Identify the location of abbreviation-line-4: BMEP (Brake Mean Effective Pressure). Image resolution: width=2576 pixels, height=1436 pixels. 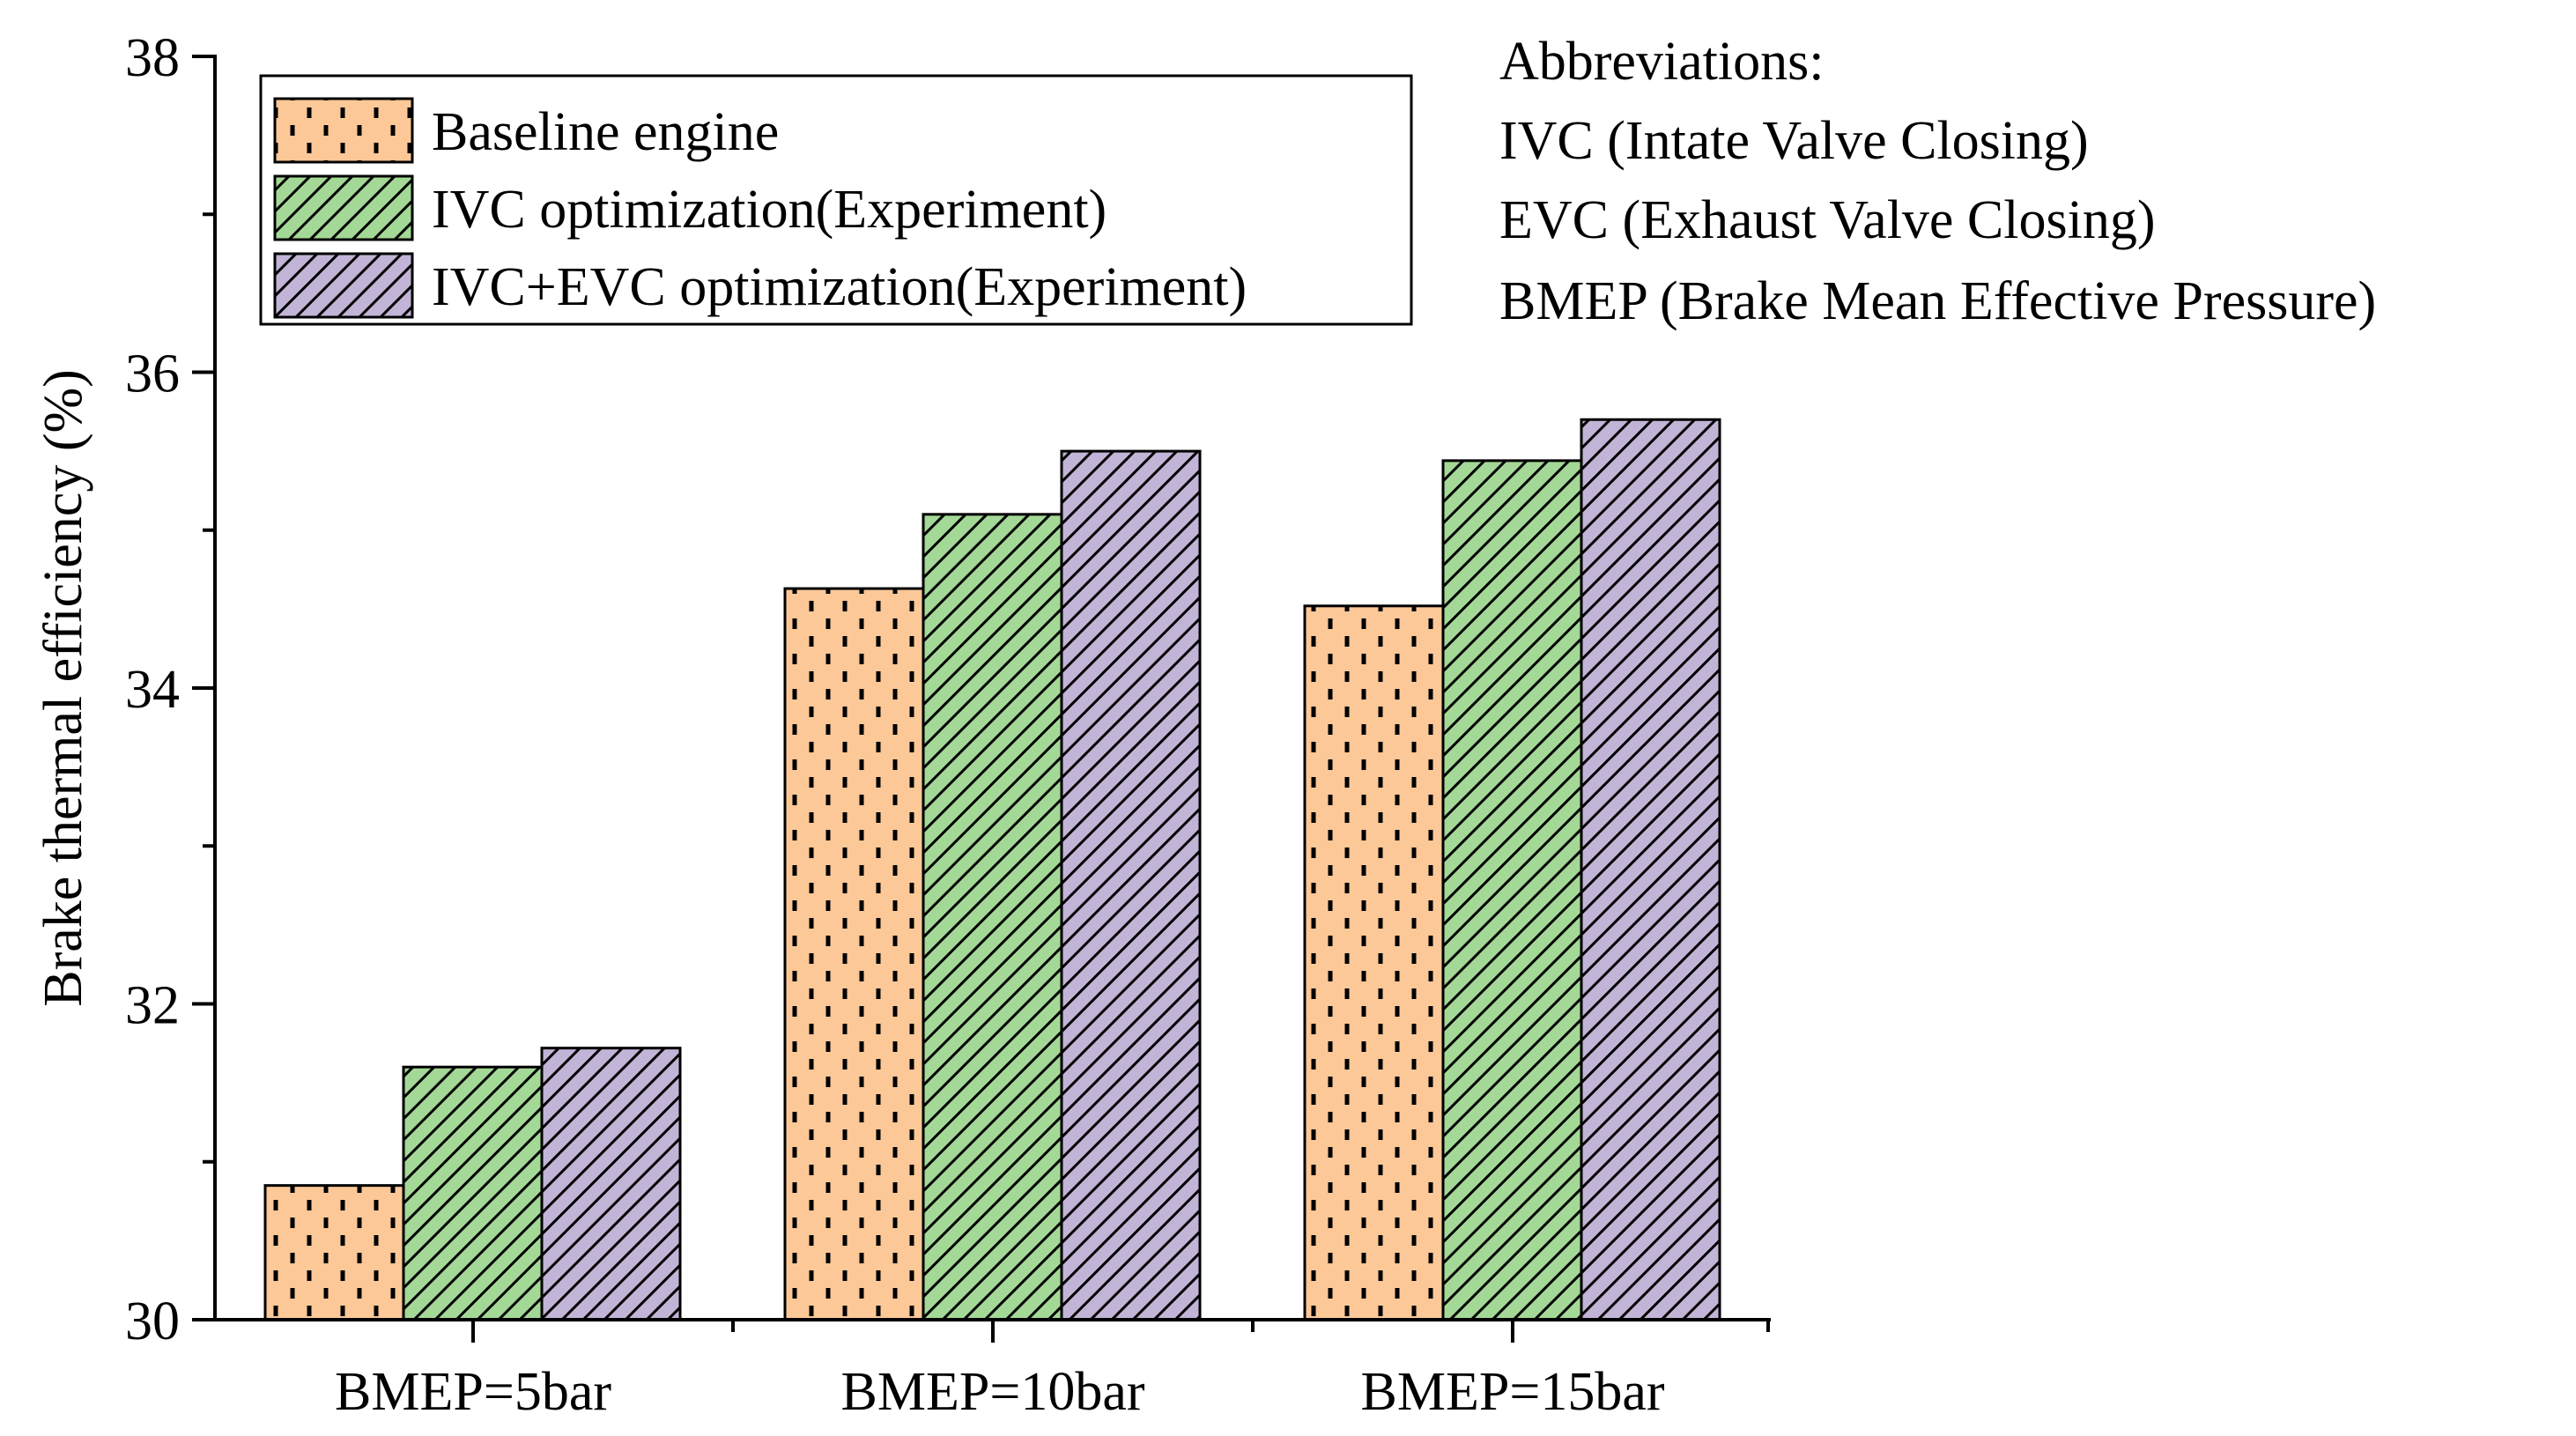
(1937, 301).